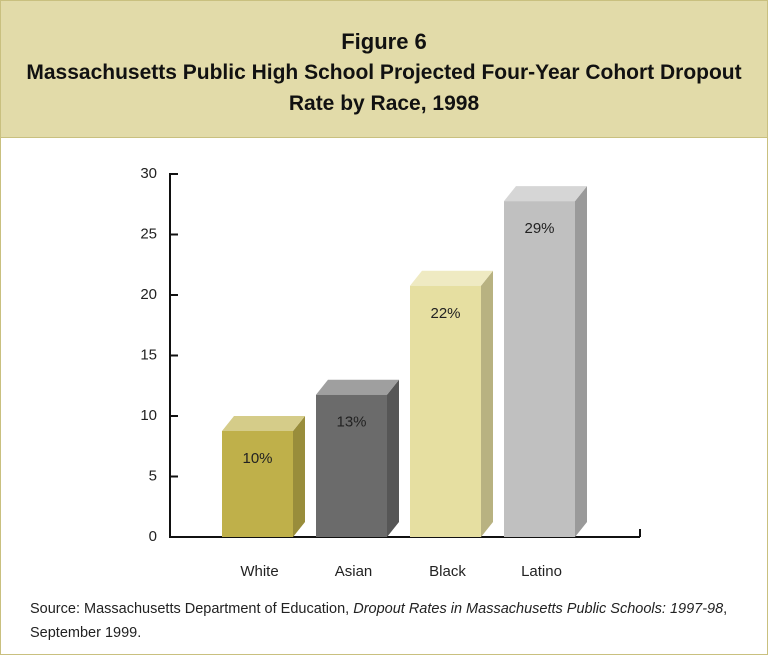 This screenshot has width=768, height=655. I want to click on y-tick-label: 20, so click(148, 294).